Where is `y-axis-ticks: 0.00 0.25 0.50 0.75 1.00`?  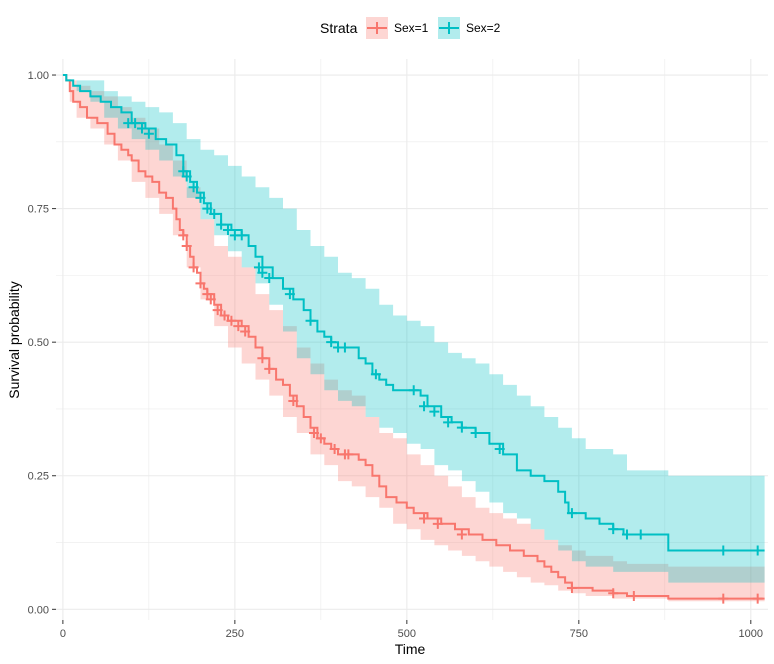
y-axis-ticks: 0.00 0.25 0.50 0.75 1.00 is located at coordinates (42, 343).